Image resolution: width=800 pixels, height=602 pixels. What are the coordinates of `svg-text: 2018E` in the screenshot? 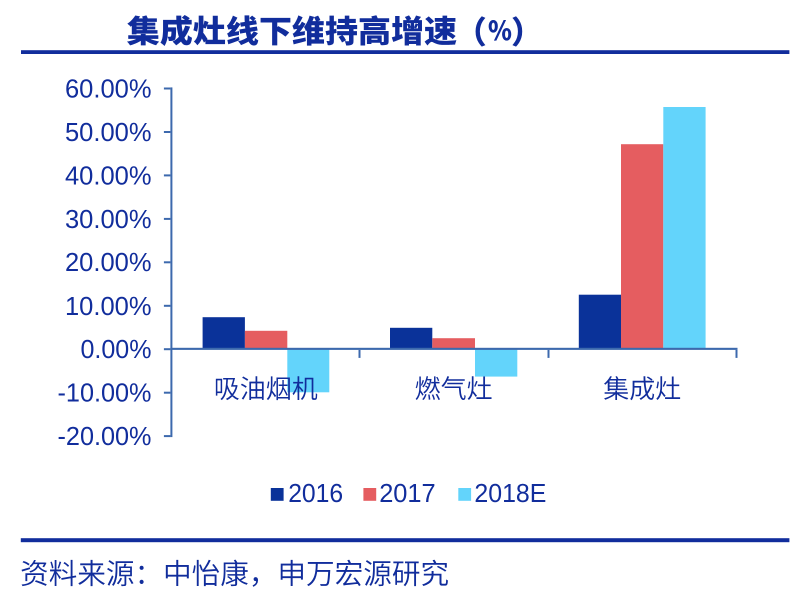 It's located at (510, 493).